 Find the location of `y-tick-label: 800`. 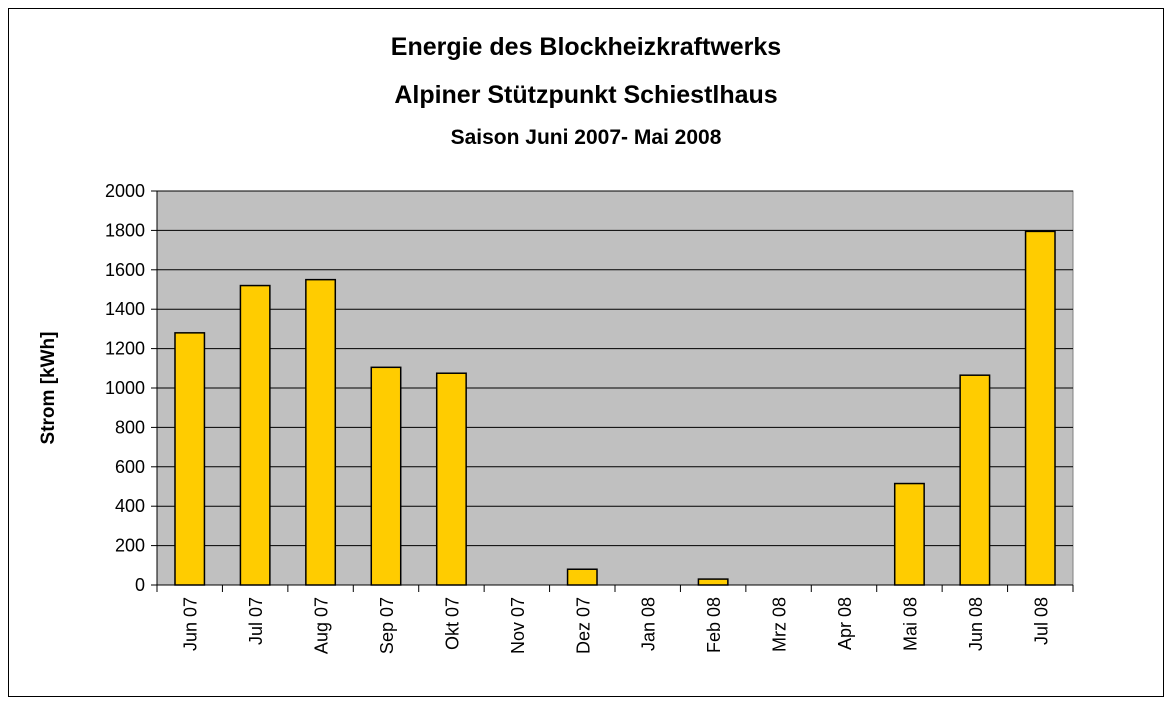

y-tick-label: 800 is located at coordinates (130, 427).